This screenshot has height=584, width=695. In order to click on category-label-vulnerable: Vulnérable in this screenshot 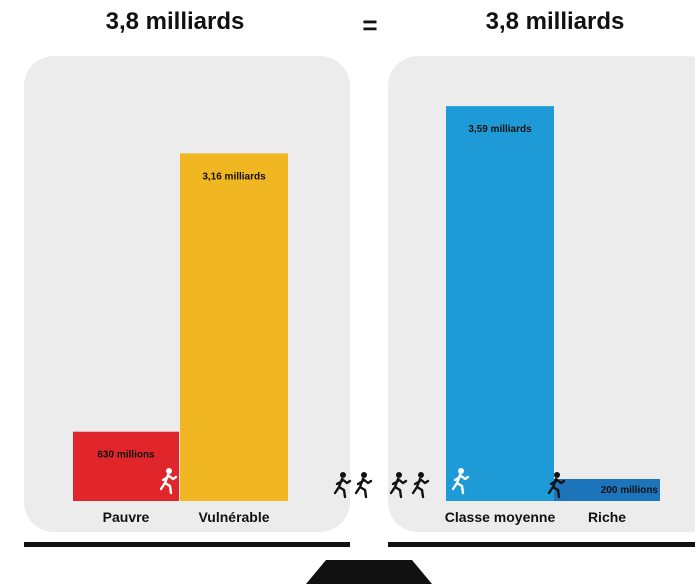, I will do `click(233, 517)`.